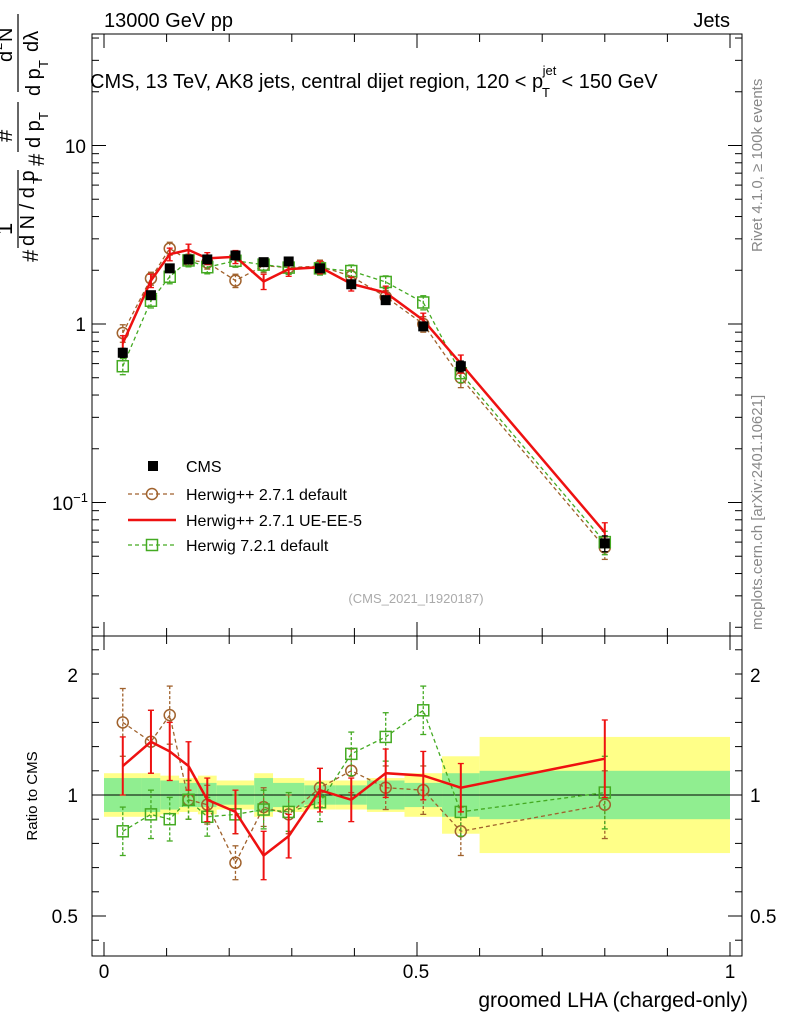  I want to click on legend-marker-cms, so click(153, 466).